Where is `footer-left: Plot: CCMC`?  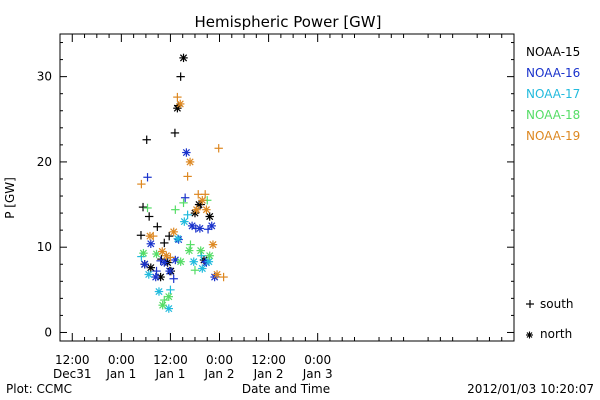
footer-left: Plot: CCMC is located at coordinates (39, 389).